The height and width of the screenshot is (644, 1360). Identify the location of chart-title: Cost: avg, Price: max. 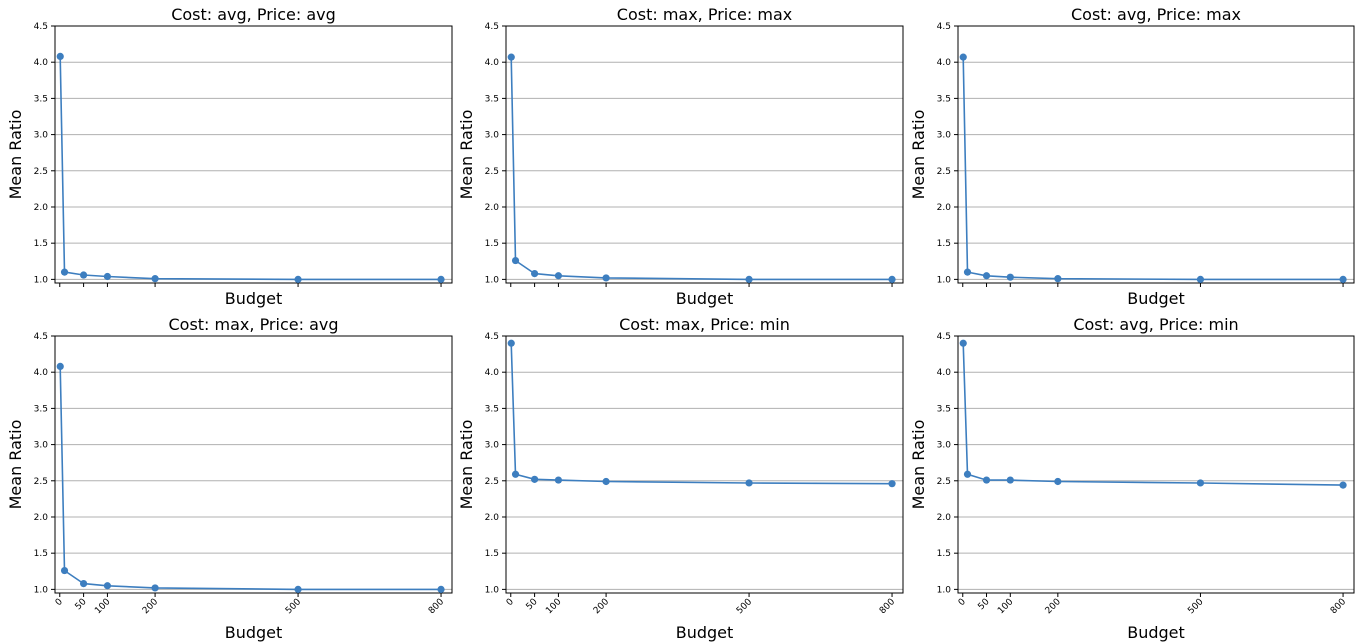
(1156, 14).